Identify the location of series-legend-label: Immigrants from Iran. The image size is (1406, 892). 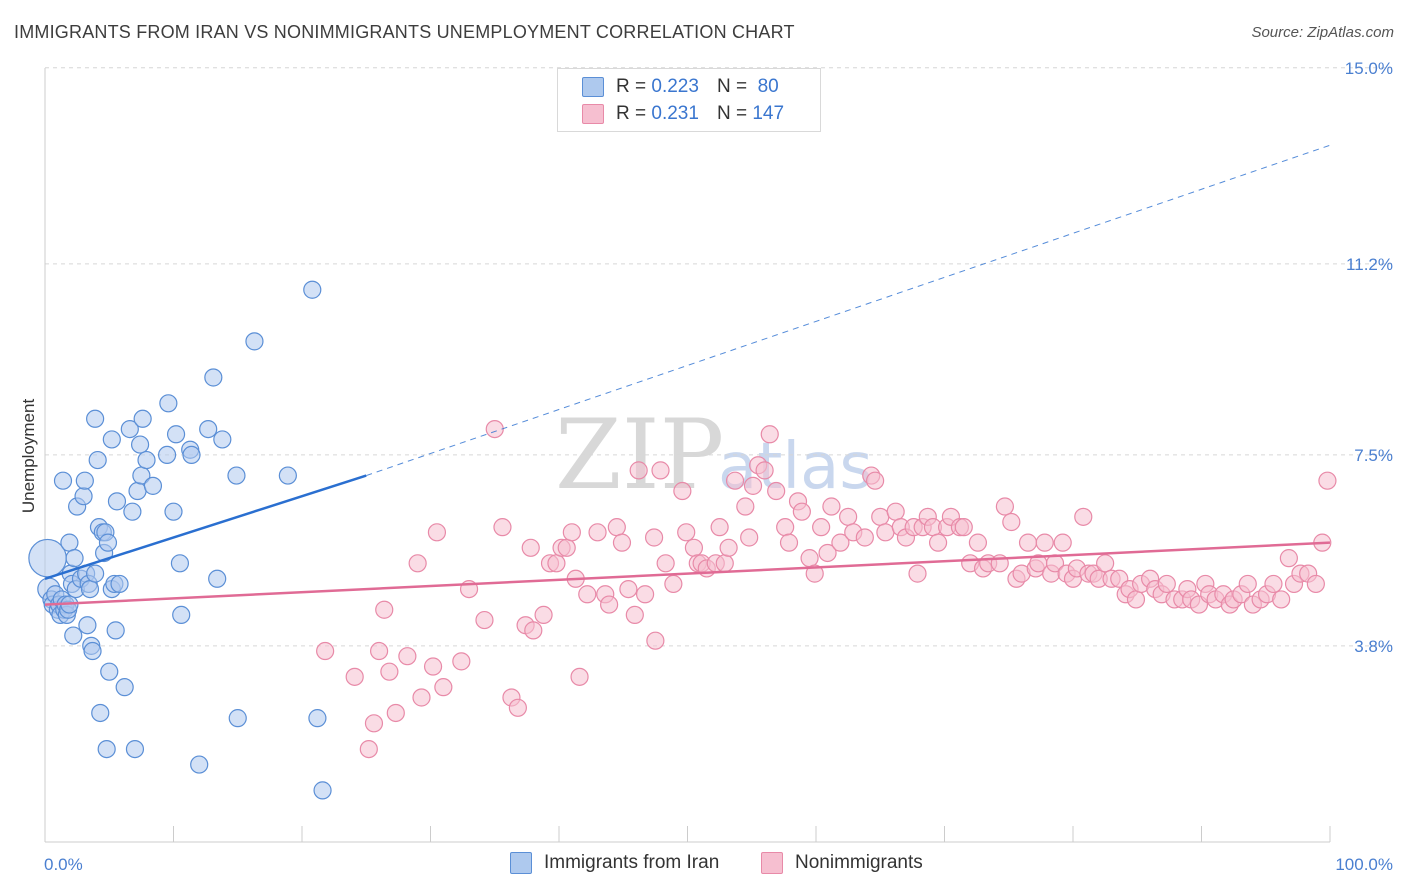
(632, 862).